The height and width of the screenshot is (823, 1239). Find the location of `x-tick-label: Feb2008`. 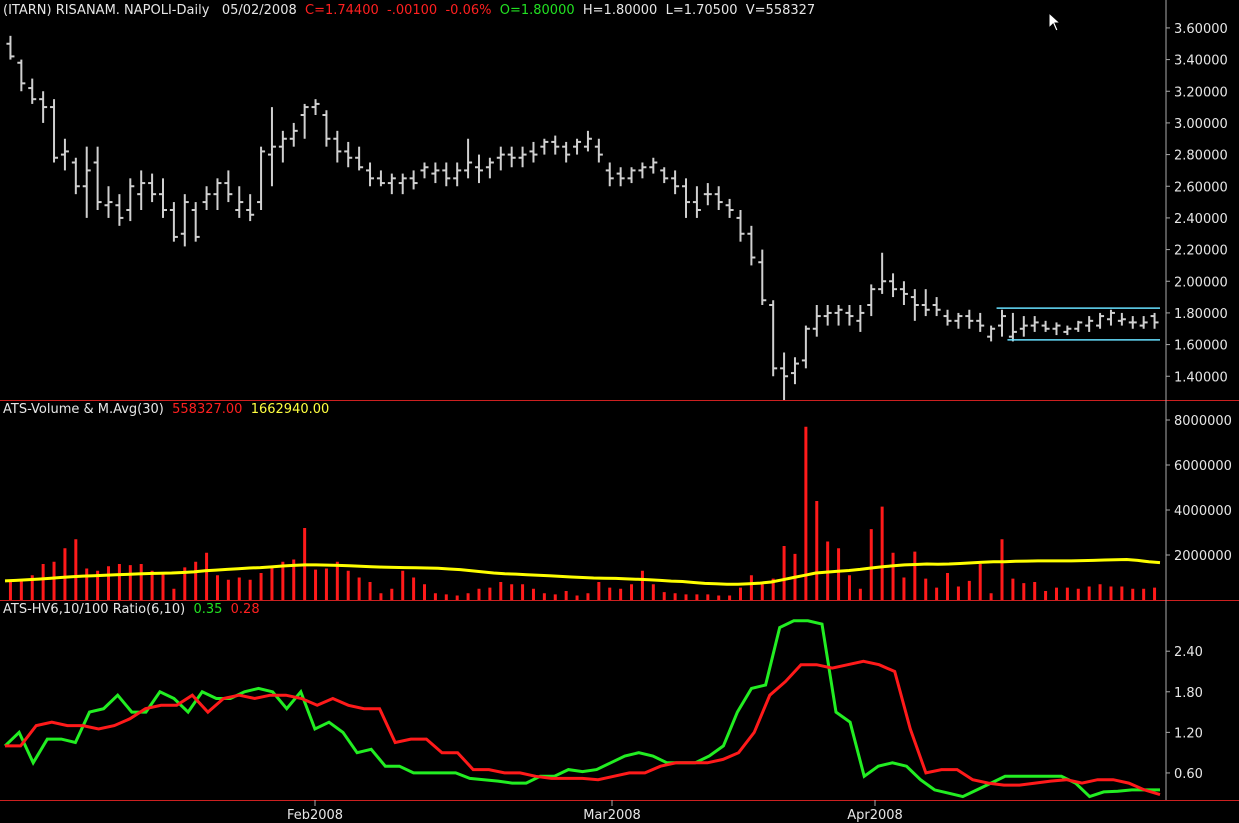

x-tick-label: Feb2008 is located at coordinates (315, 815).